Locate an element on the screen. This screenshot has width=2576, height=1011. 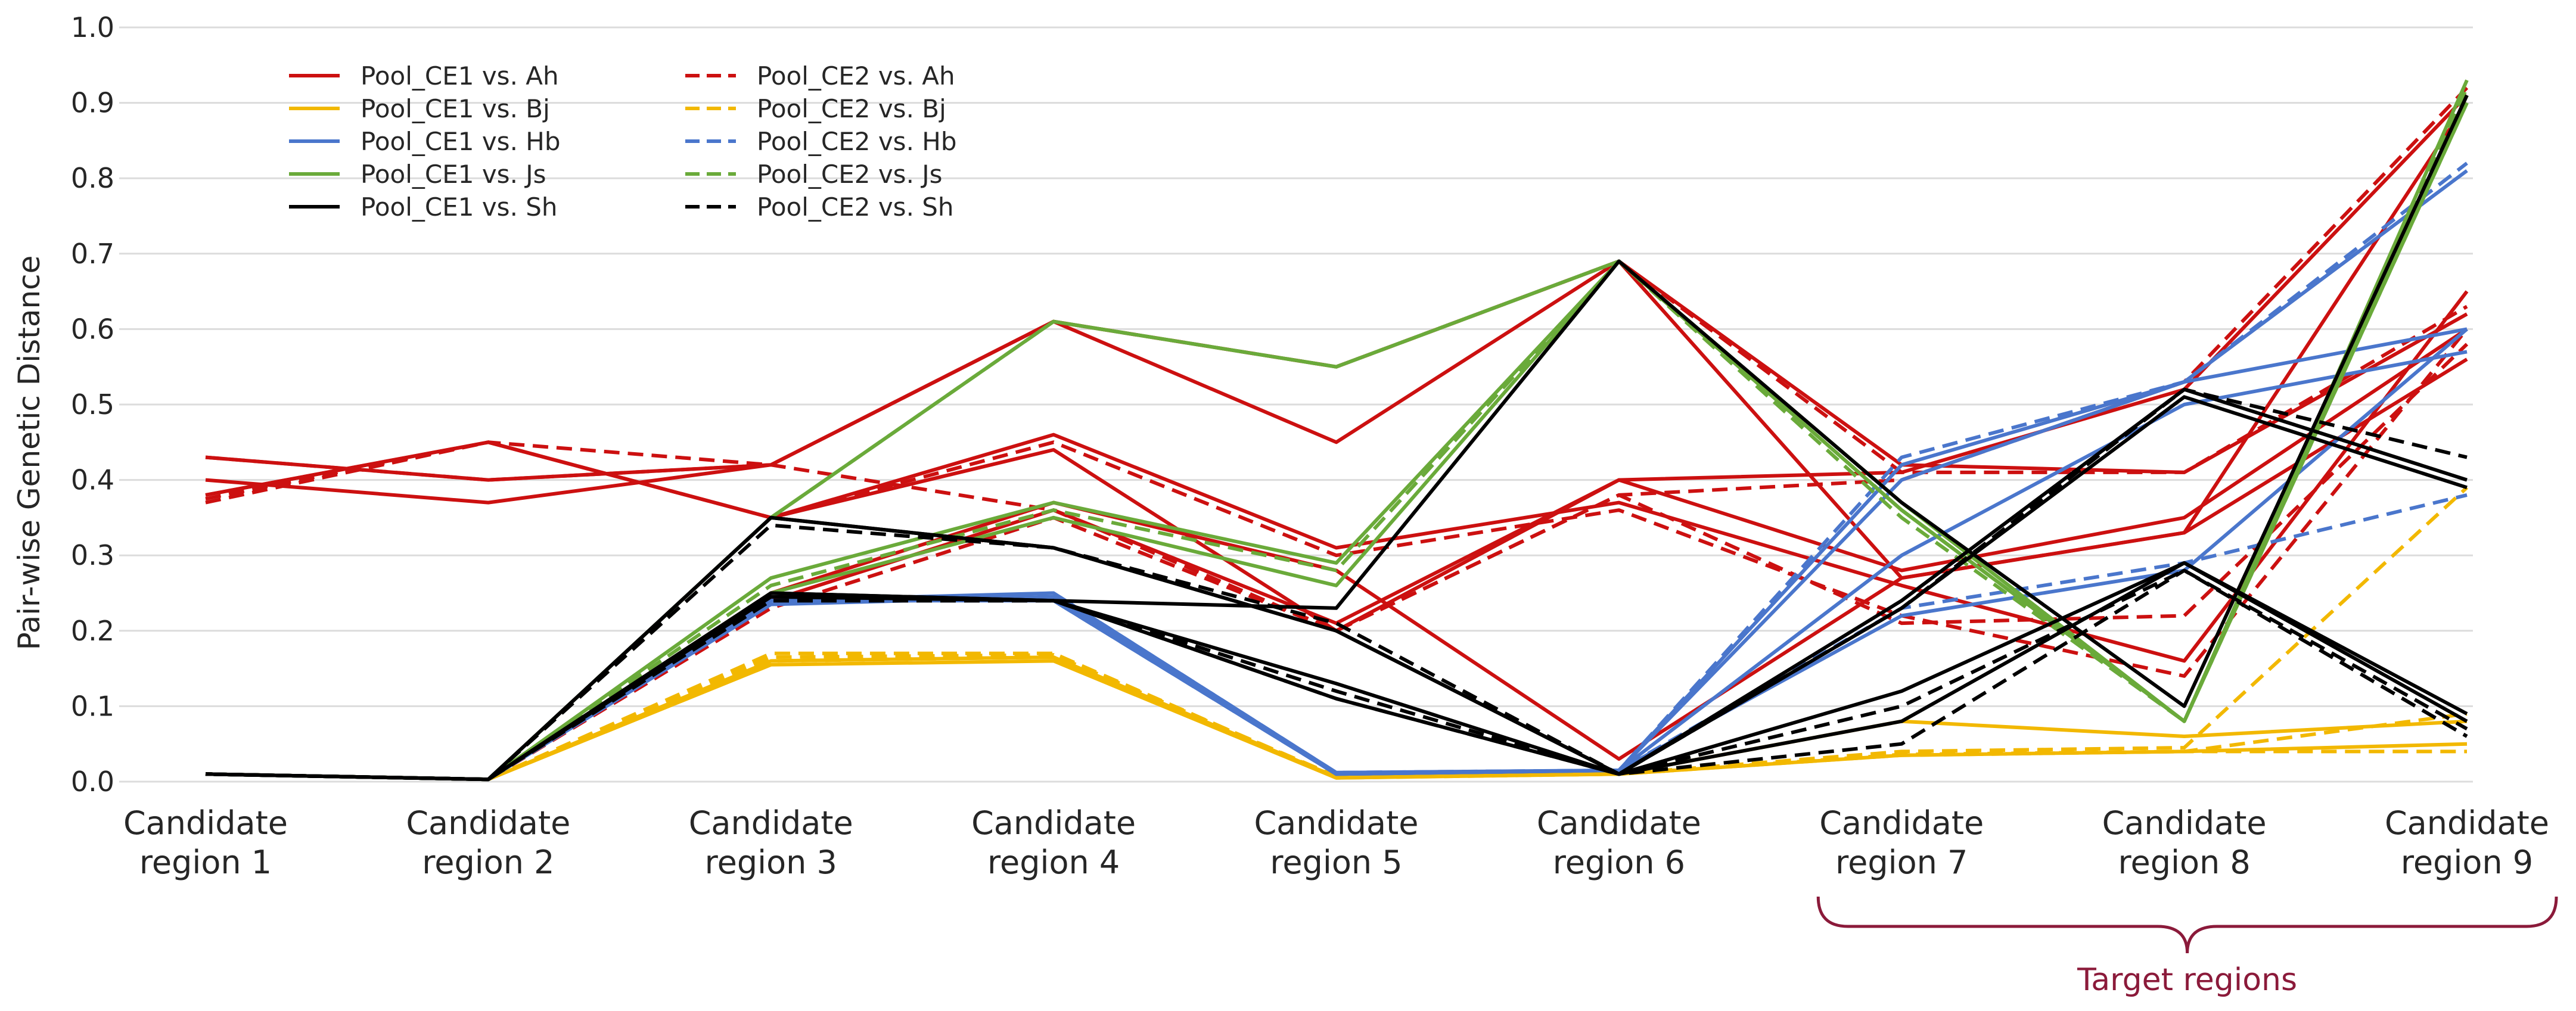
y-axis-ticks: 0.0 0.1 0.2 0.3 0.4 0.5 0.6 0.7 0.8 0.9 1.0 is located at coordinates (92, 405).